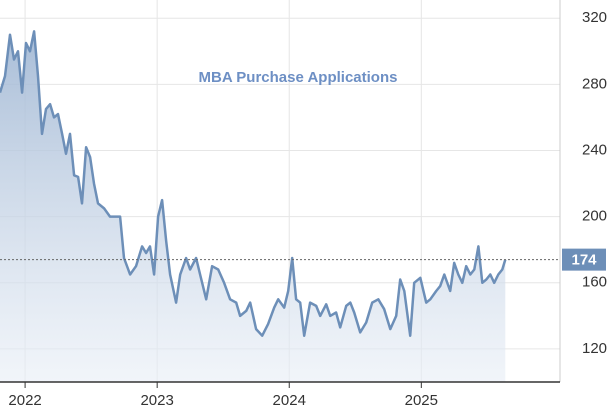 This screenshot has height=412, width=616. Describe the element at coordinates (156, 400) in the screenshot. I see `x-tick-label: 2023` at that location.